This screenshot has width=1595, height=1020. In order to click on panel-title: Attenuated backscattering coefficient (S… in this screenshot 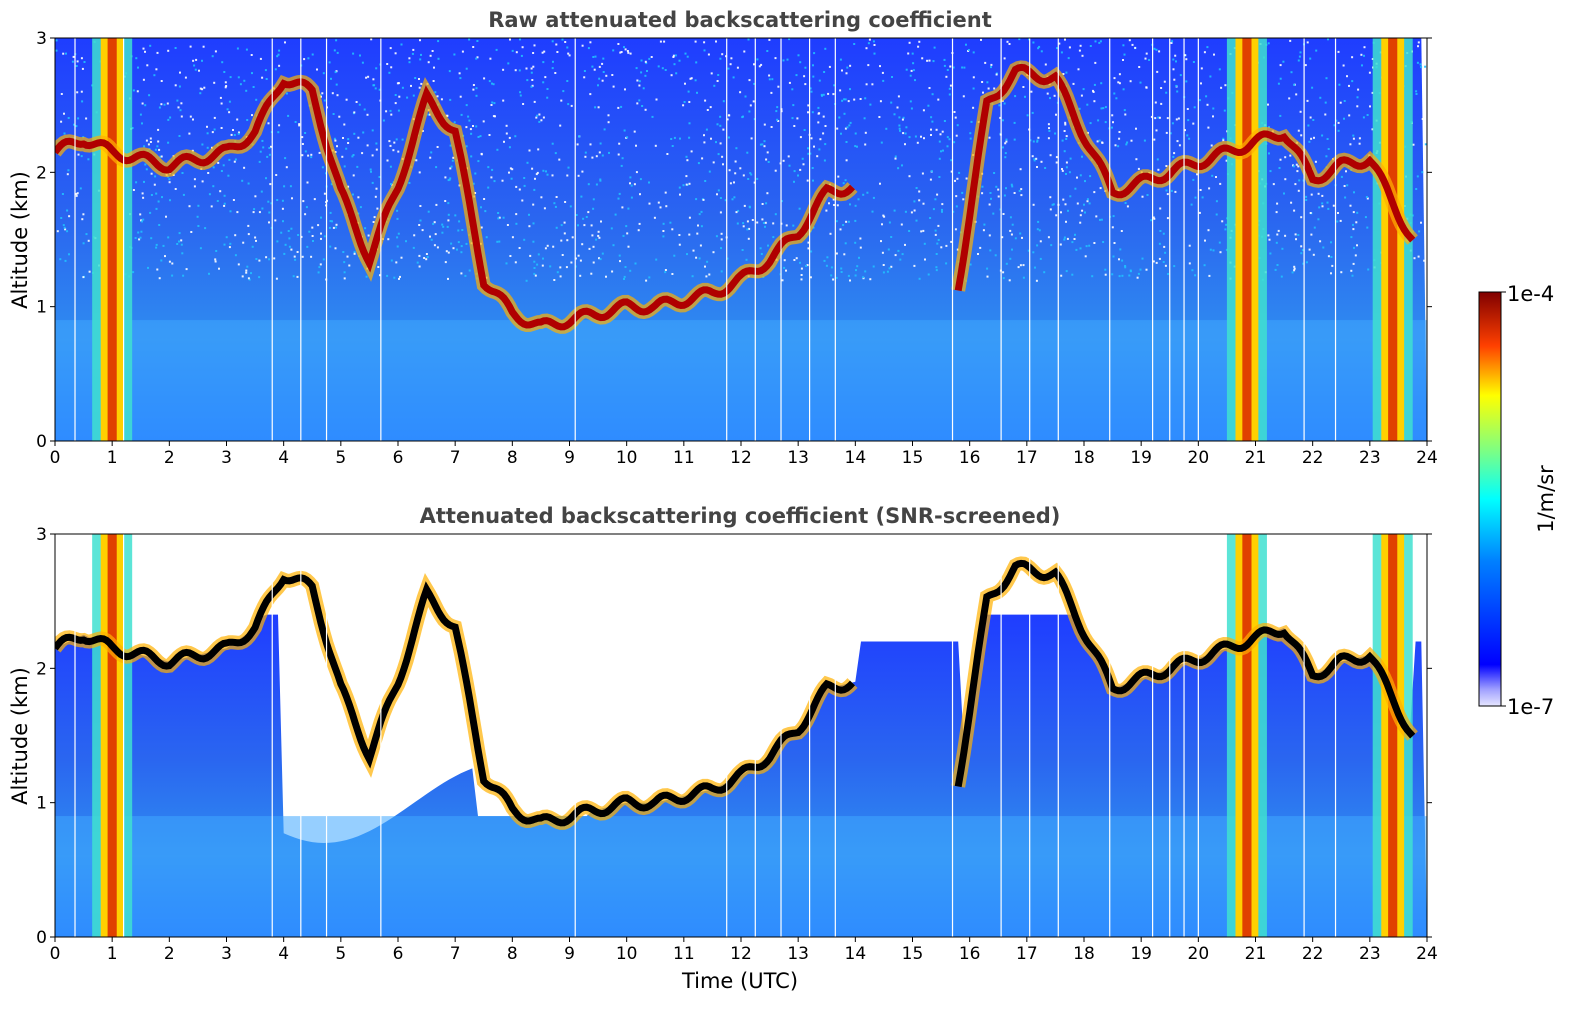, I will do `click(740, 516)`.